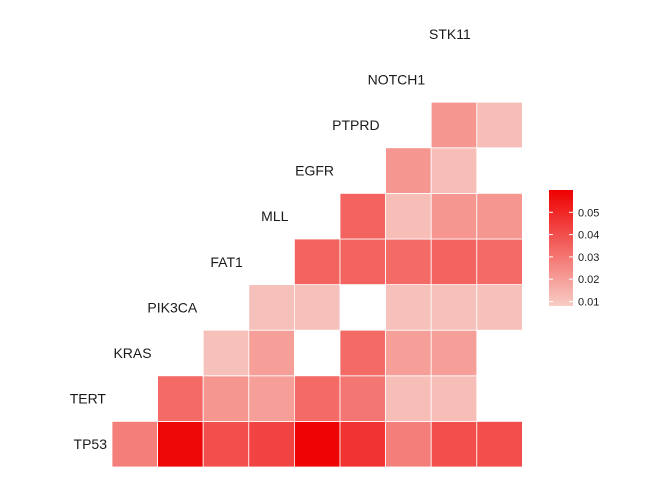 This screenshot has height=480, width=672. Describe the element at coordinates (226, 262) in the screenshot. I see `gene-label-fat1: FAT1` at that location.